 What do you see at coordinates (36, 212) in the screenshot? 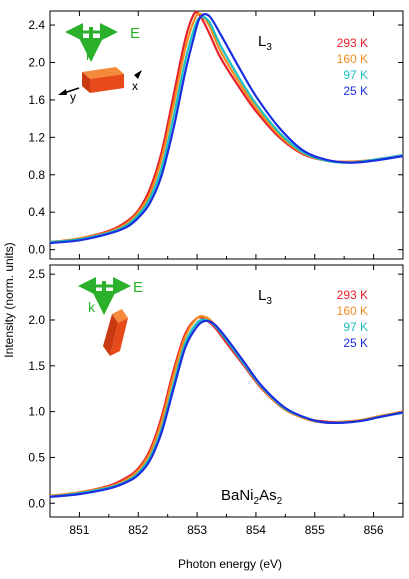
I see `y-tick-label: 0.4` at bounding box center [36, 212].